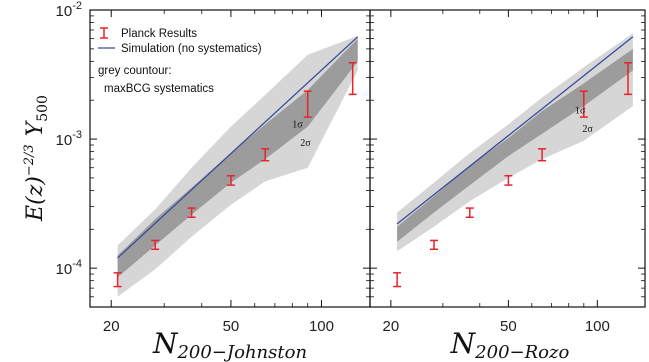  I want to click on left-x-tick-label: 100, so click(321, 326).